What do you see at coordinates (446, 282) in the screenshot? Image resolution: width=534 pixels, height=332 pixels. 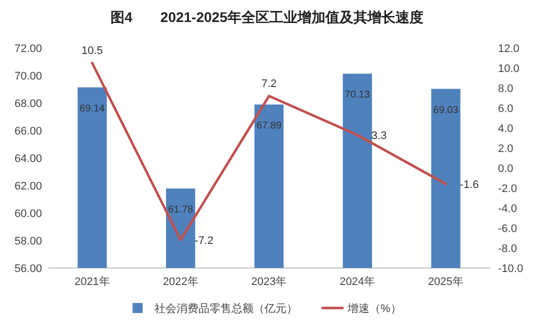 I see `x-tick-label: 2025年` at bounding box center [446, 282].